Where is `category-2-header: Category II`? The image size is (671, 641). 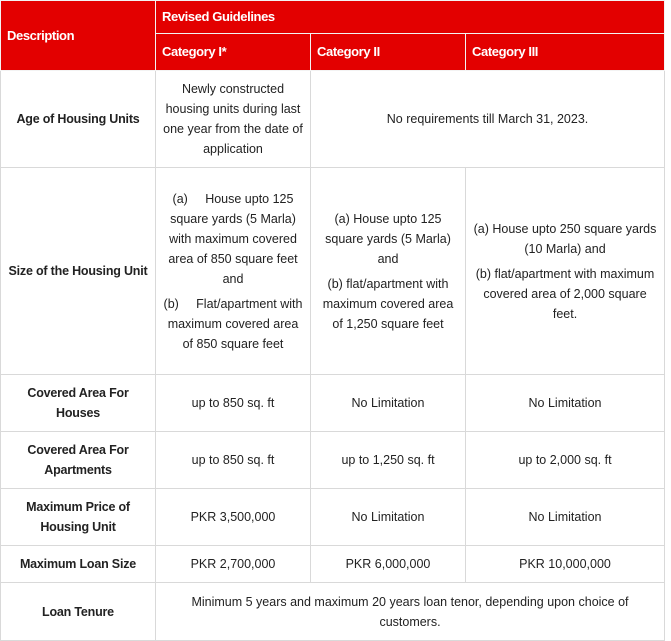
category-2-header: Category II is located at coordinates (388, 52).